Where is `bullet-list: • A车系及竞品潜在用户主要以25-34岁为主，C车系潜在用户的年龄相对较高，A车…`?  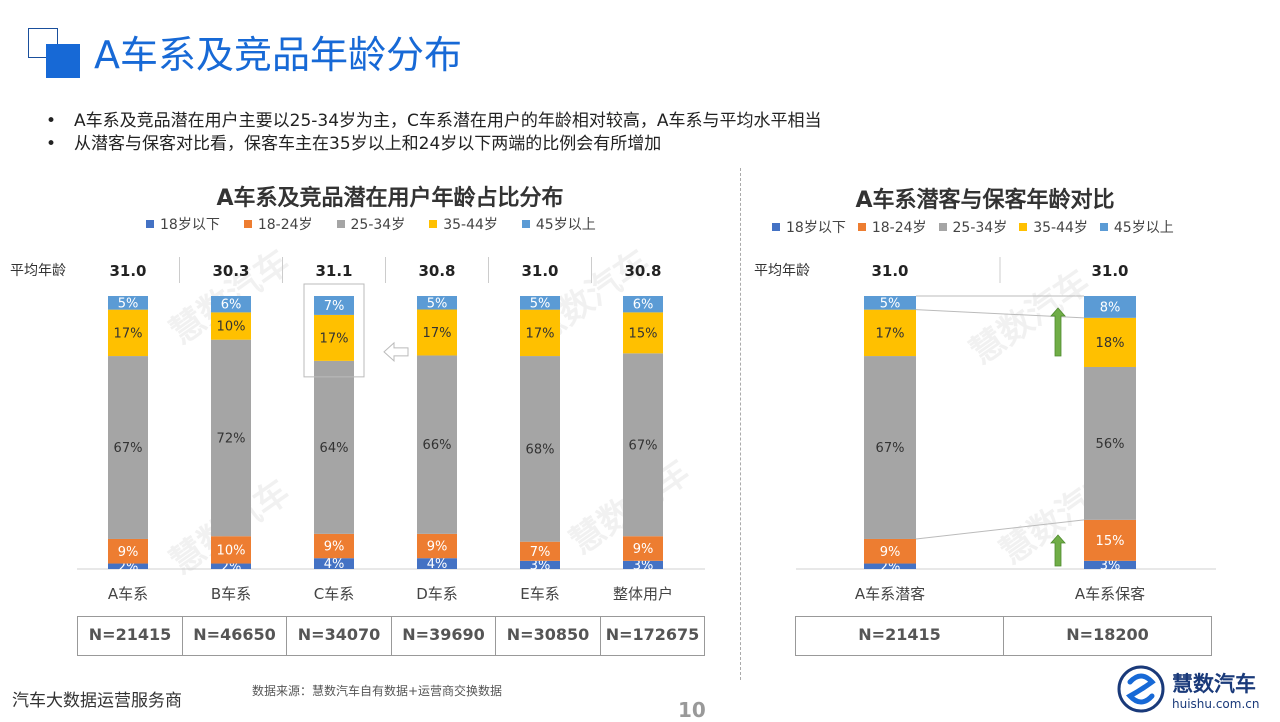
bullet-list: • A车系及竞品潜在用户主要以25-34岁为主，C车系潜在用户的年龄相对较高，A车… is located at coordinates (434, 133).